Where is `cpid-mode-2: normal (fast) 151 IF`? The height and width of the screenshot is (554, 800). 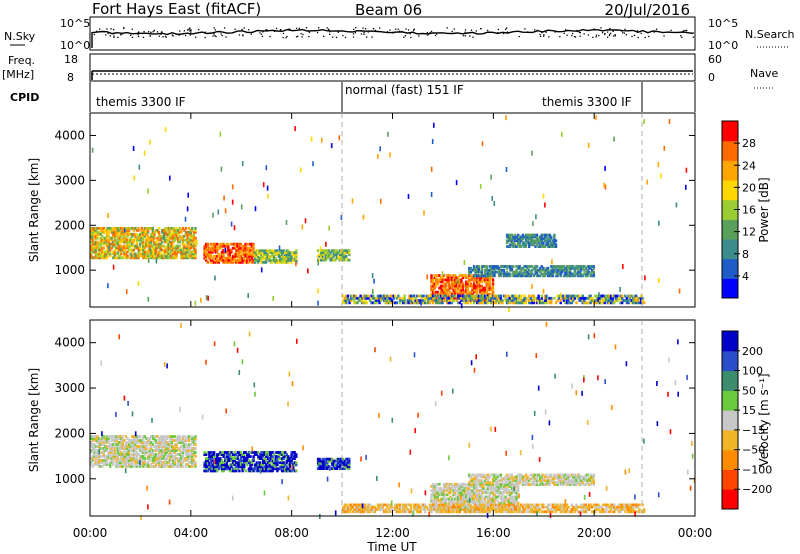
cpid-mode-2: normal (fast) 151 IF is located at coordinates (404, 90).